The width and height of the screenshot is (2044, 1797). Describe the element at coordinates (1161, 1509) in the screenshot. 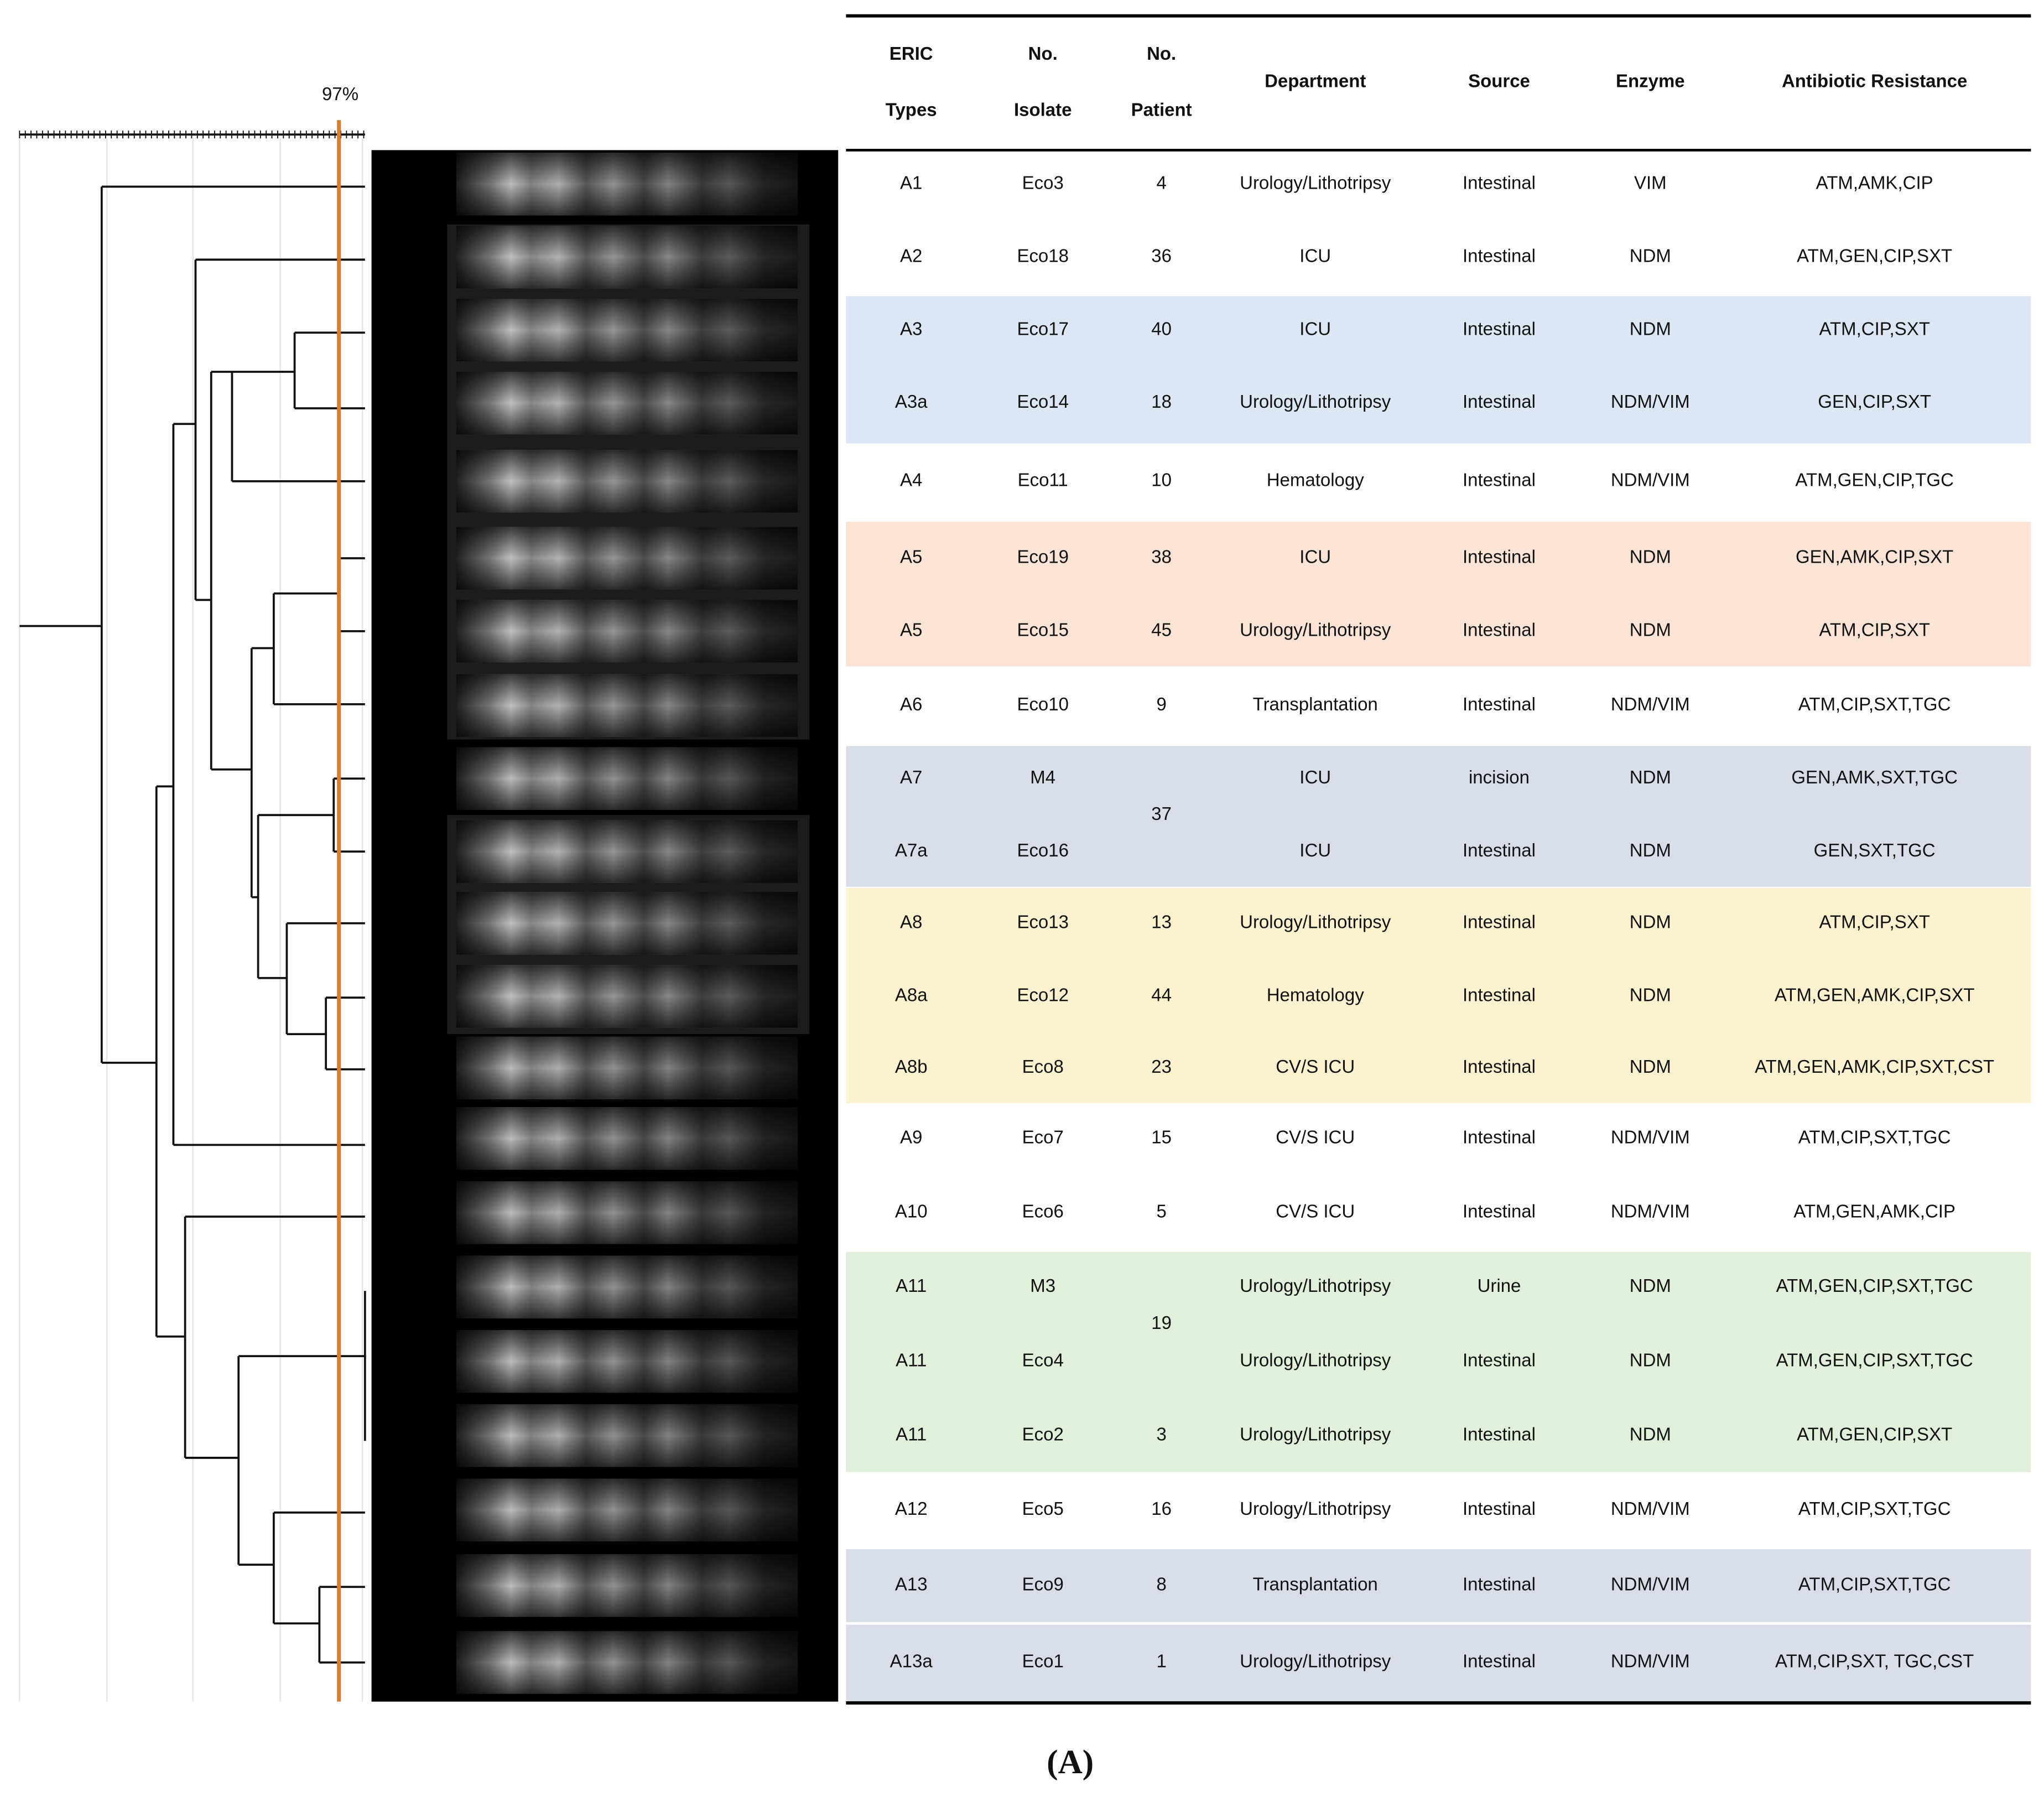

I see `table-cell: 16` at that location.